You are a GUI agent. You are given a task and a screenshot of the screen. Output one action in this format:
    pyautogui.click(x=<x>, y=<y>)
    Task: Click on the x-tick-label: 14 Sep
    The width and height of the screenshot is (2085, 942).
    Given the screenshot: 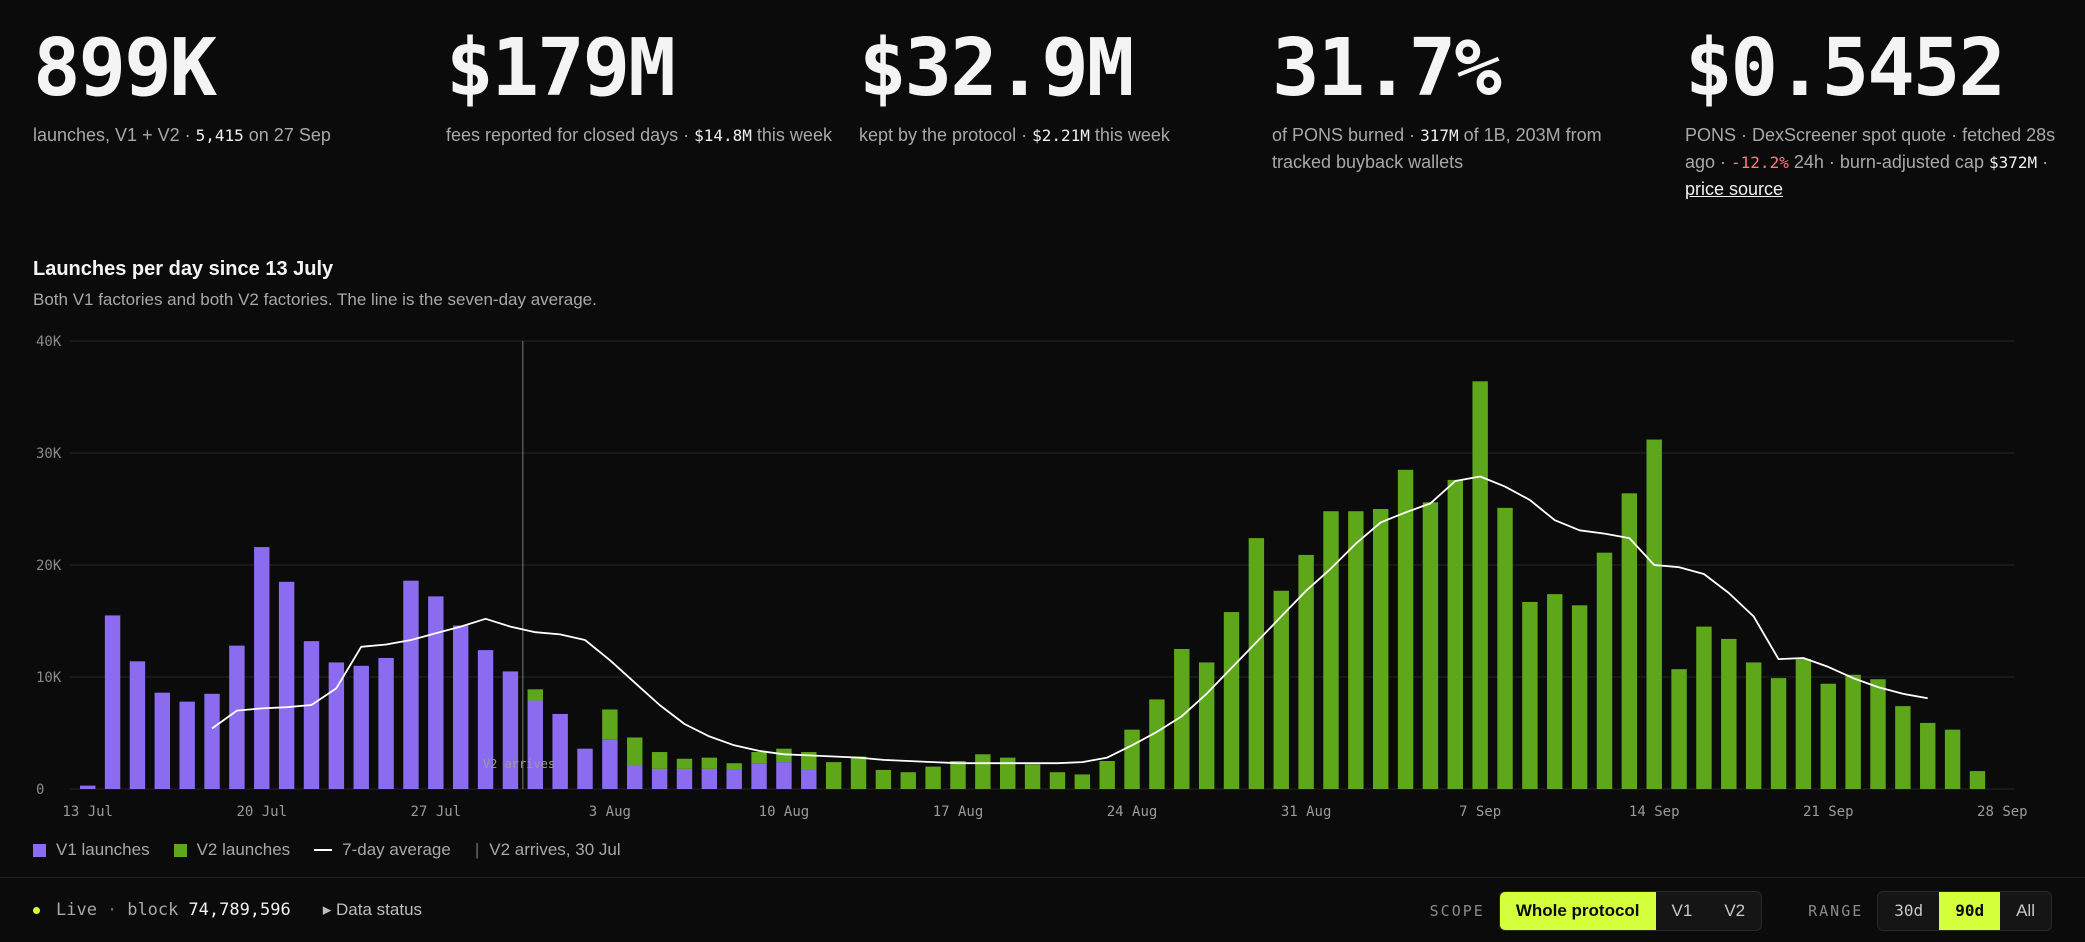 What is the action you would take?
    pyautogui.click(x=1654, y=812)
    